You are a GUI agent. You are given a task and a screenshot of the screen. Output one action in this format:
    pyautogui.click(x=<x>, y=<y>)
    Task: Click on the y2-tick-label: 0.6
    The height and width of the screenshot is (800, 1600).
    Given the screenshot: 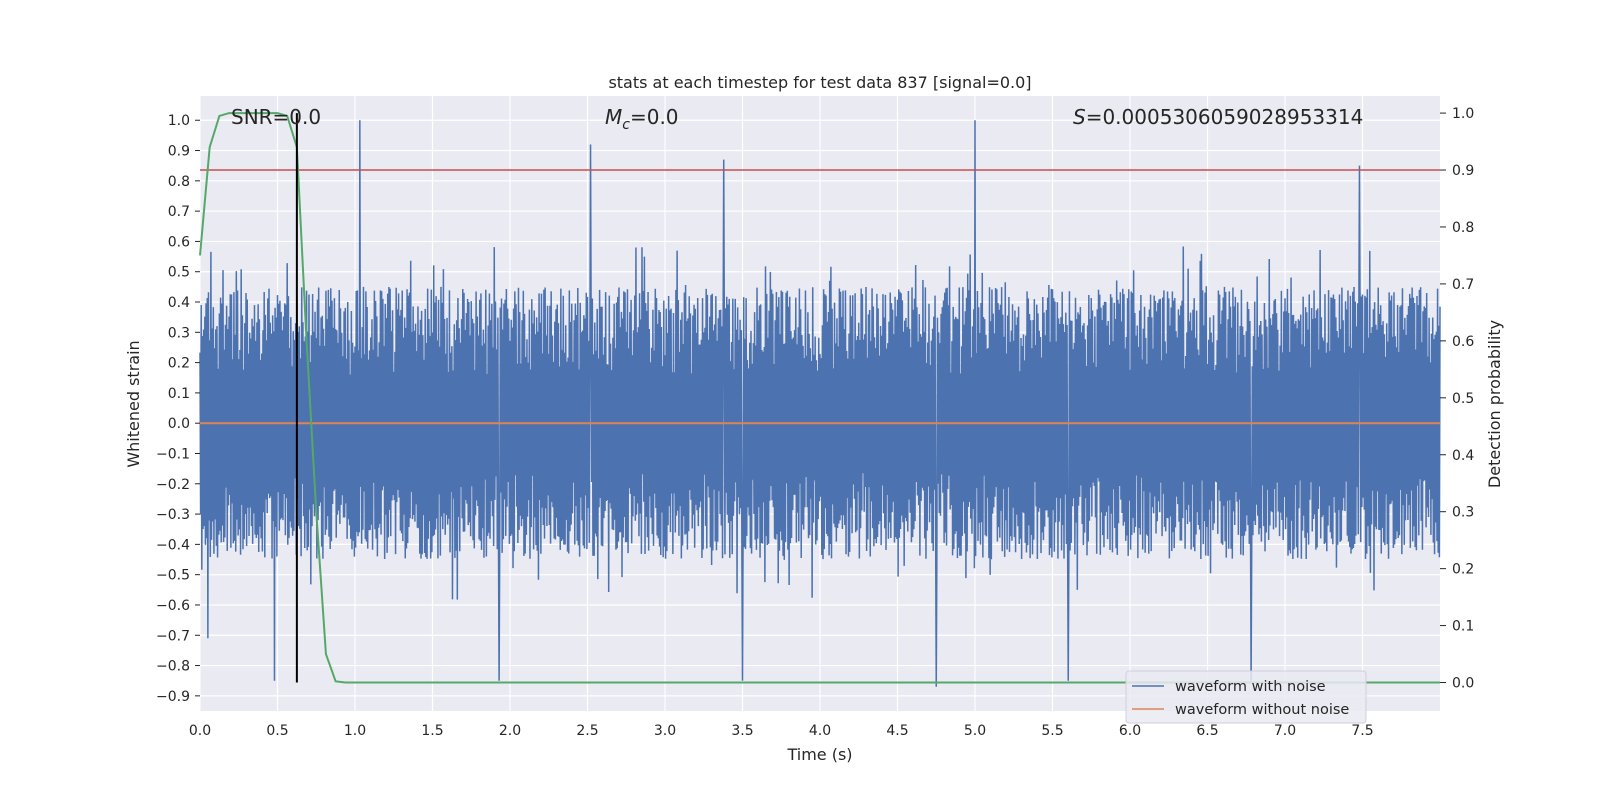 What is the action you would take?
    pyautogui.click(x=1463, y=342)
    